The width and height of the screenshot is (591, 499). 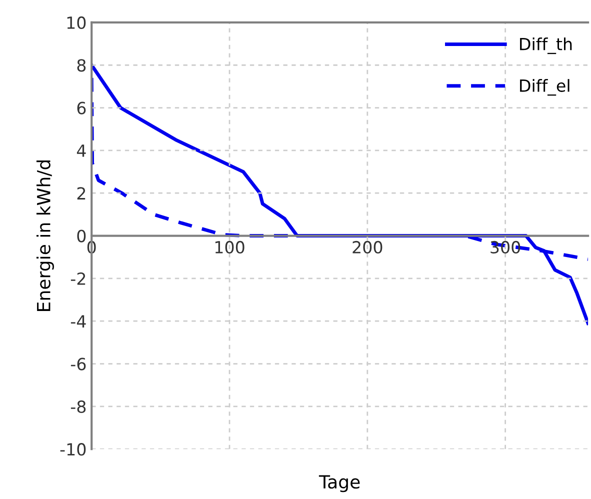 I want to click on y-tick-label: 10, so click(x=76, y=23).